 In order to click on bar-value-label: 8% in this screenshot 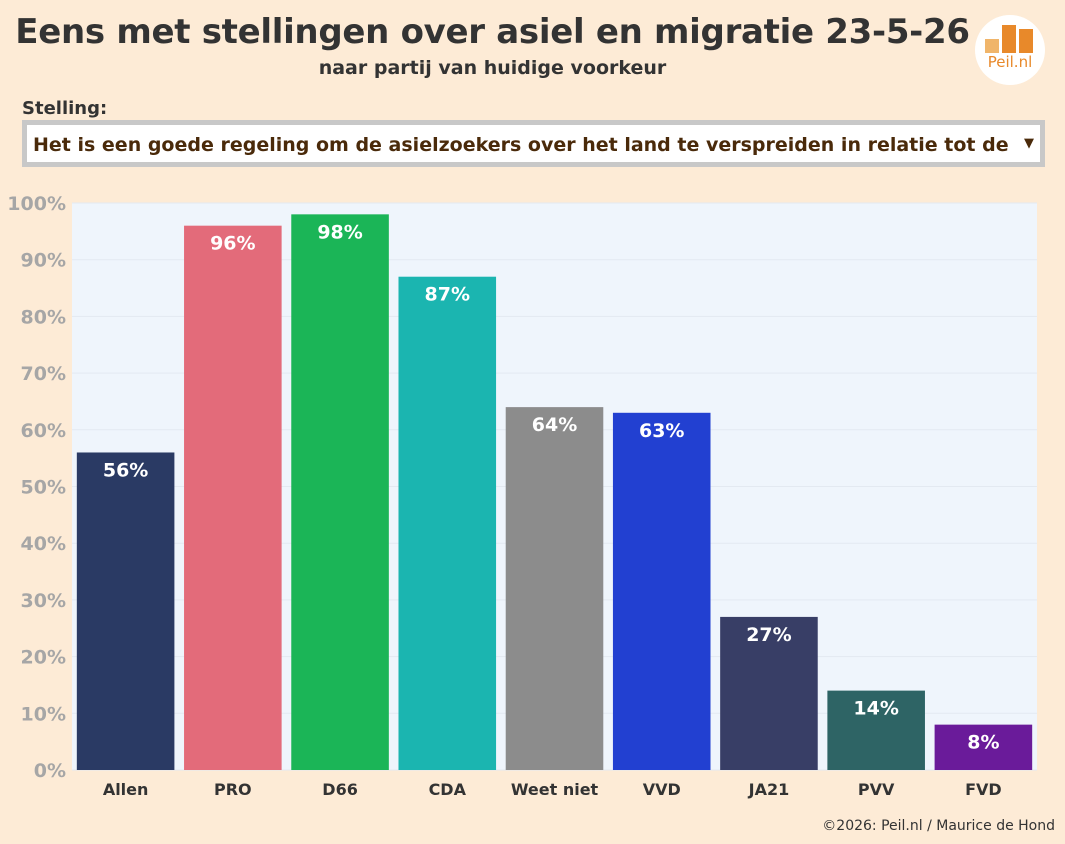, I will do `click(983, 743)`.